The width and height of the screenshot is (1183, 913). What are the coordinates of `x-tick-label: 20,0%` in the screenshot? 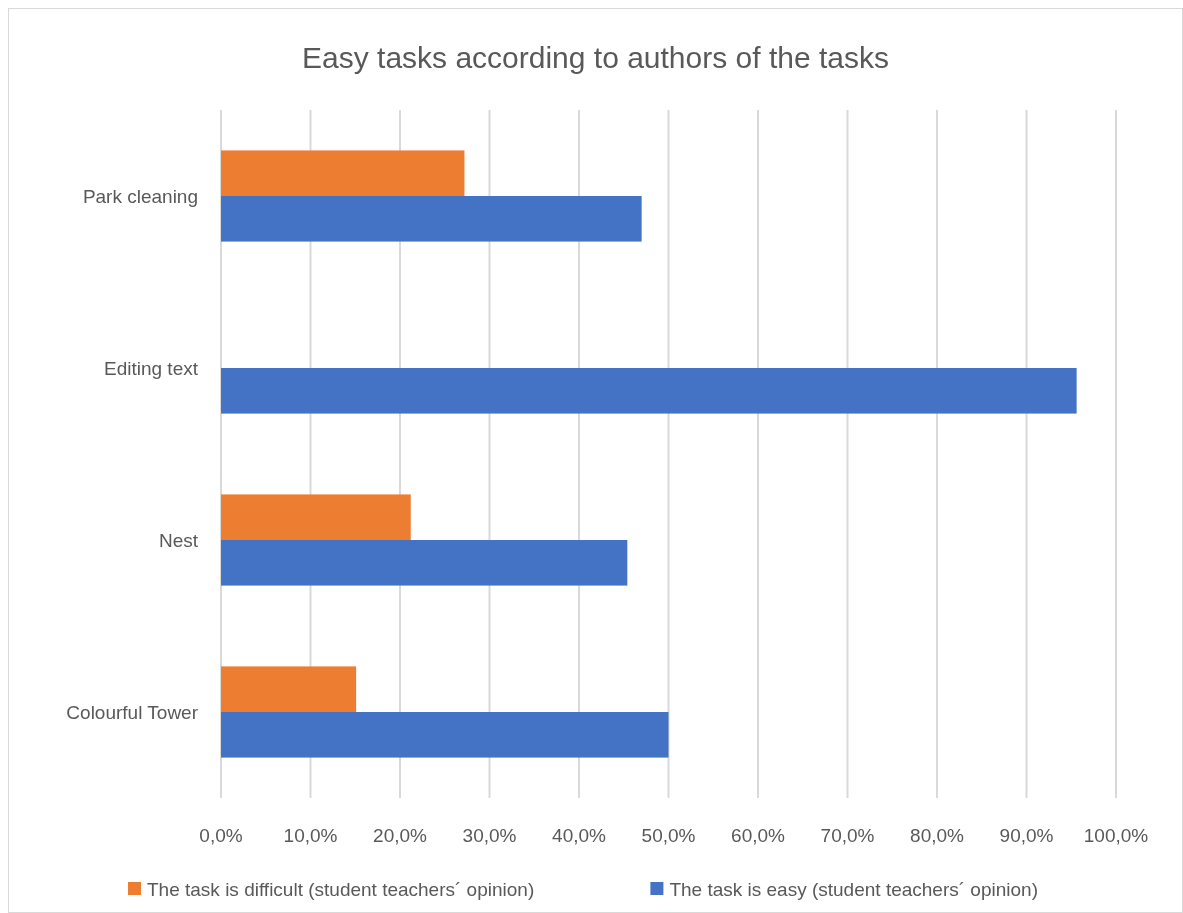 It's located at (400, 835).